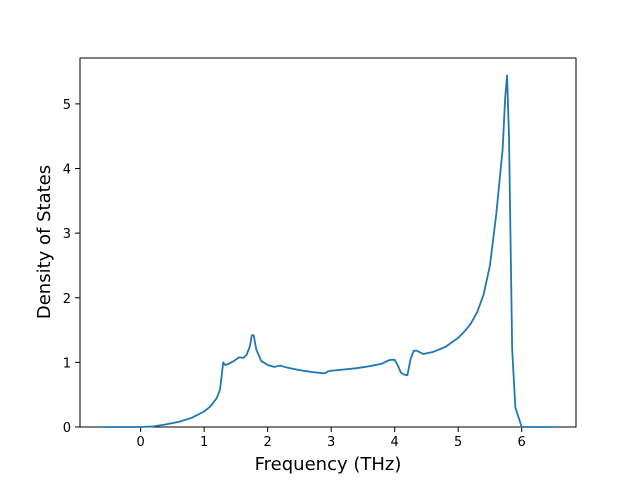 Image resolution: width=640 pixels, height=480 pixels. I want to click on x-axis-label: Frequency (THz), so click(328, 464).